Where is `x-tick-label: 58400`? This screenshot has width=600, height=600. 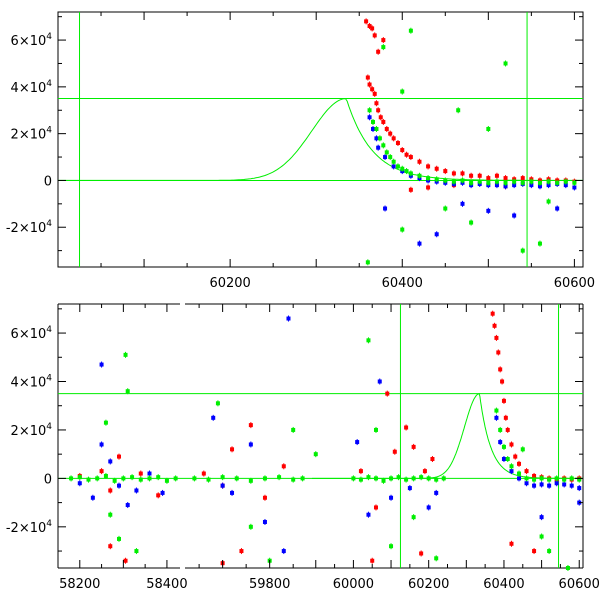
x-tick-label: 58400 is located at coordinates (166, 584).